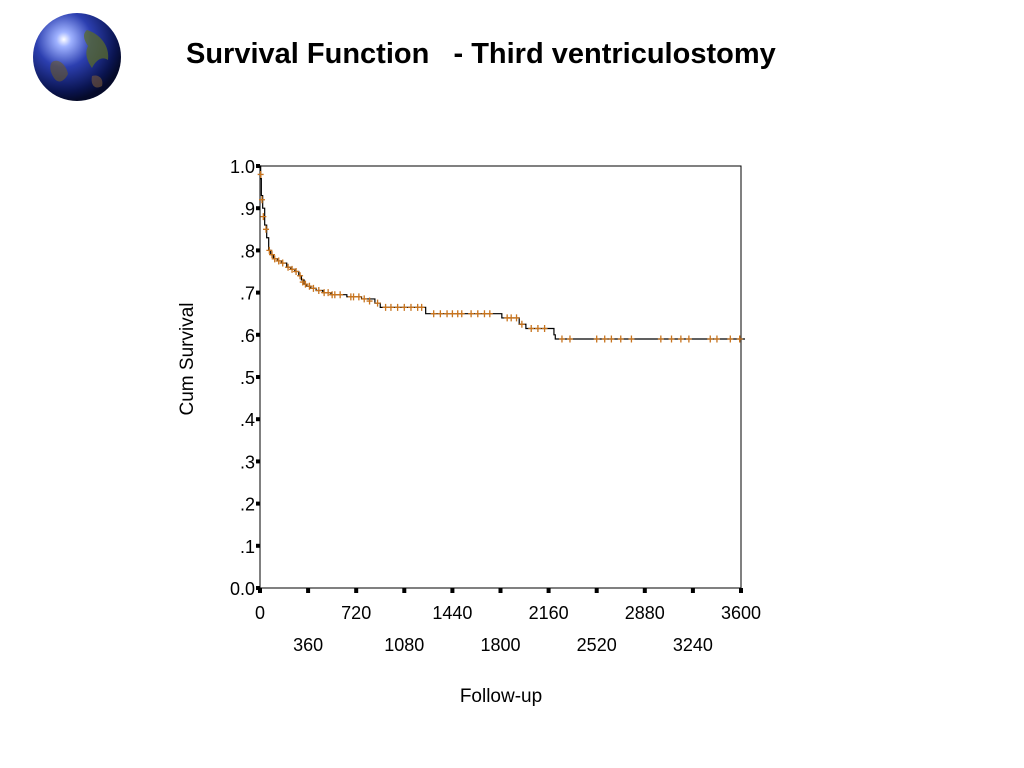 This screenshot has width=1024, height=768. What do you see at coordinates (187, 359) in the screenshot?
I see `y-axis-title: Cum Survival` at bounding box center [187, 359].